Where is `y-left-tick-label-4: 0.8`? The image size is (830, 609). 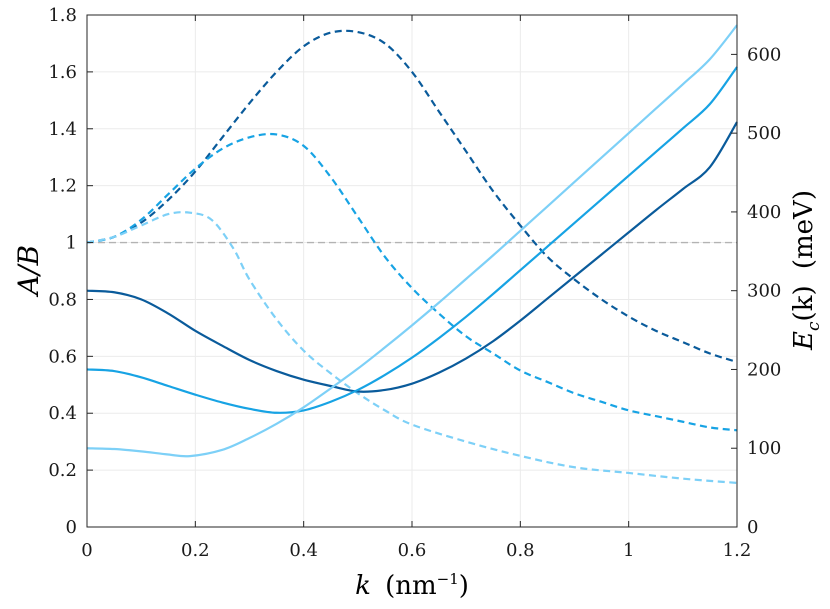 y-left-tick-label-4: 0.8 is located at coordinates (62, 299).